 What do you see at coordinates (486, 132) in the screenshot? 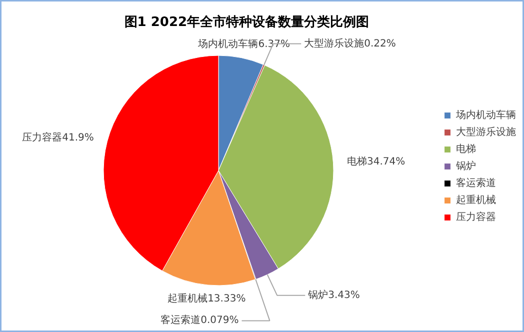
I see `legend-label: 大型游乐设施` at bounding box center [486, 132].